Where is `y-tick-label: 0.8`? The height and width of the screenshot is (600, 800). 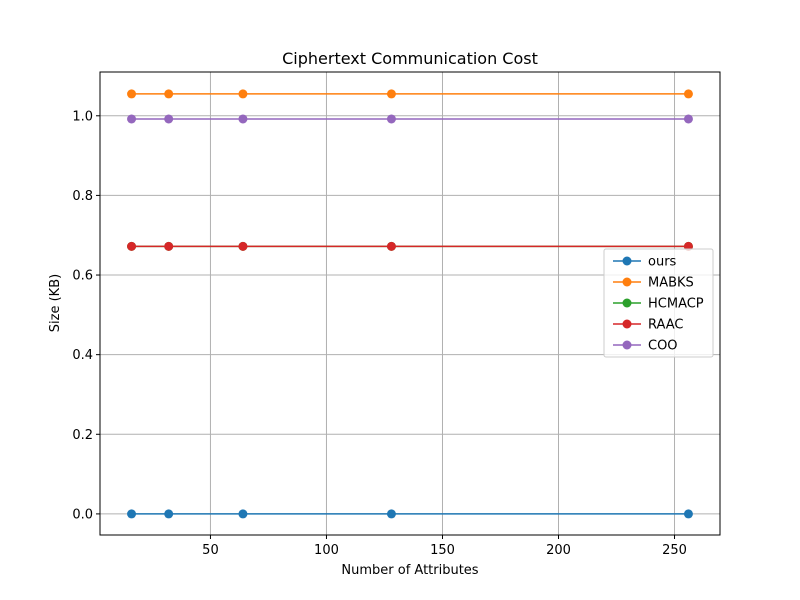
y-tick-label: 0.8 is located at coordinates (82, 196).